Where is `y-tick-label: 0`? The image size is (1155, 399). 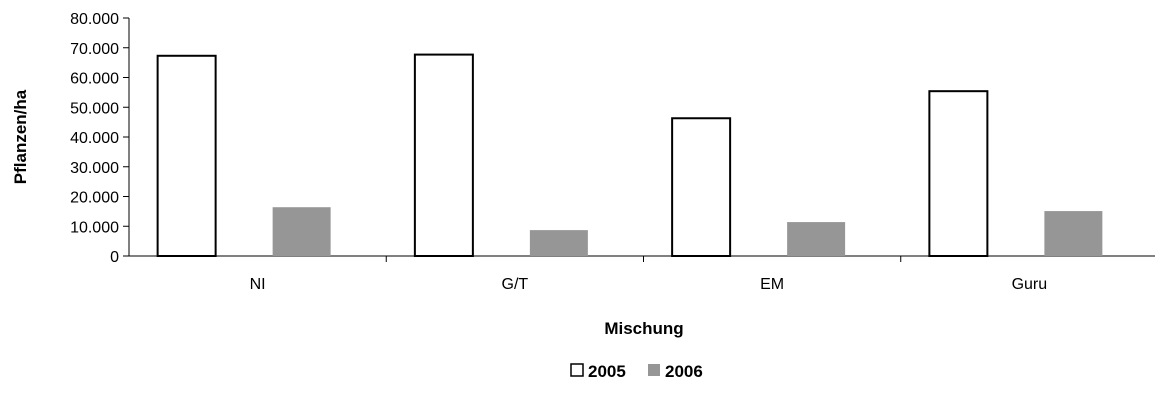 y-tick-label: 0 is located at coordinates (114, 257).